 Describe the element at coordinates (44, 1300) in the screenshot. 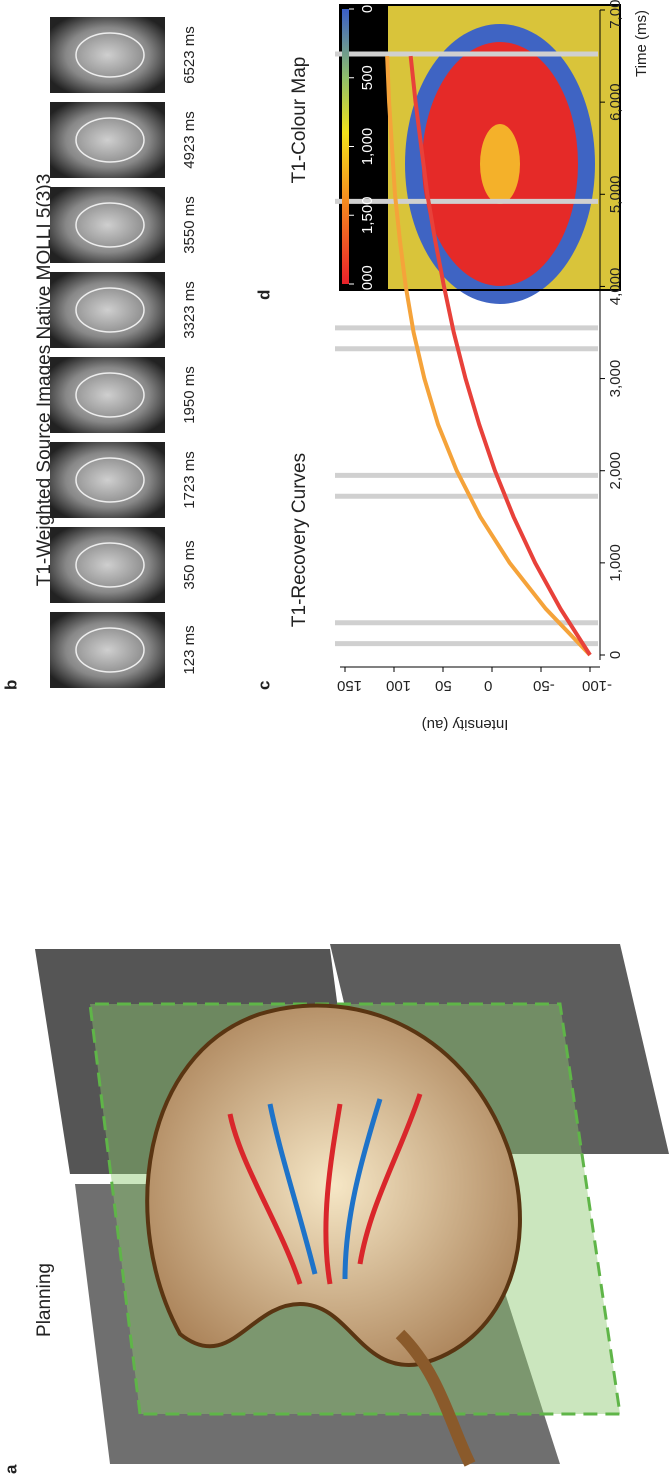

I see `panel-title: Planning` at that location.